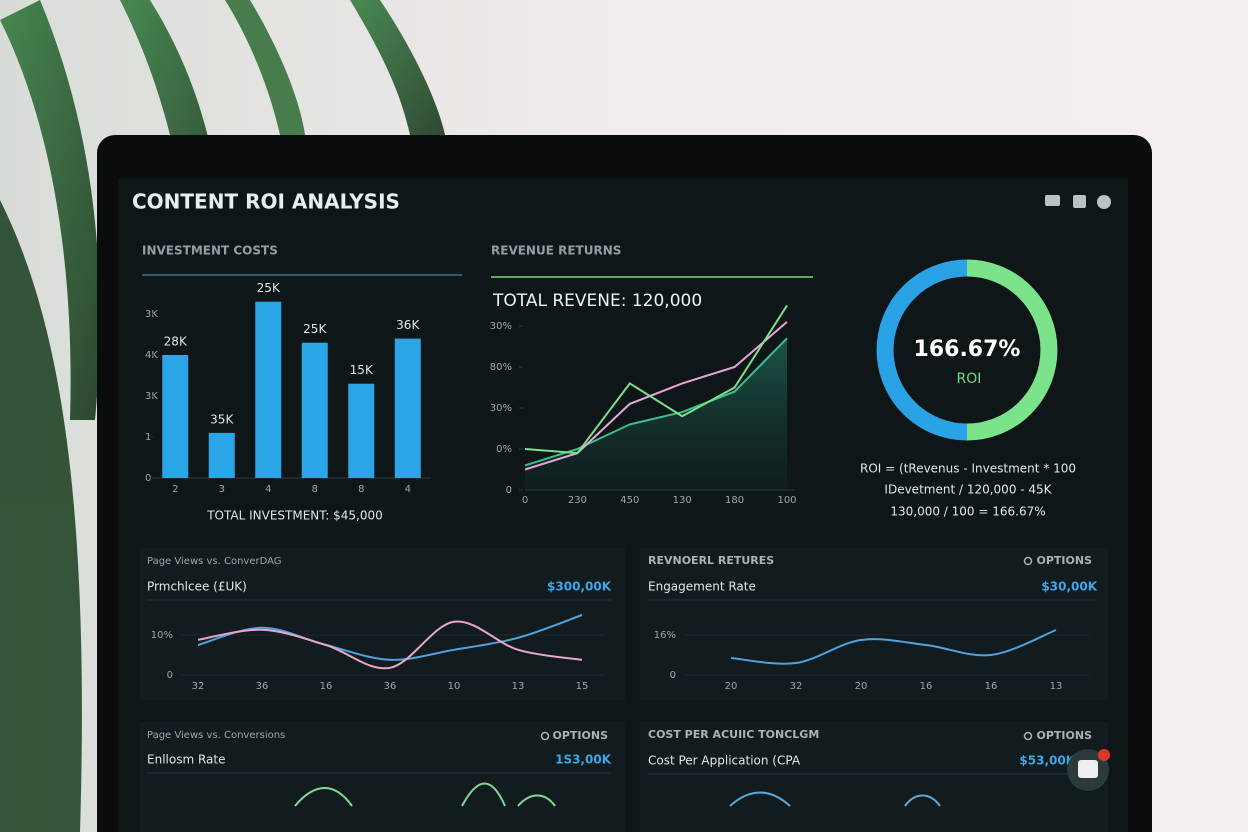 Image resolution: width=1248 pixels, height=832 pixels. Describe the element at coordinates (968, 469) in the screenshot. I see `formula-line: ROI = (tRevenus - Investment * 100` at that location.